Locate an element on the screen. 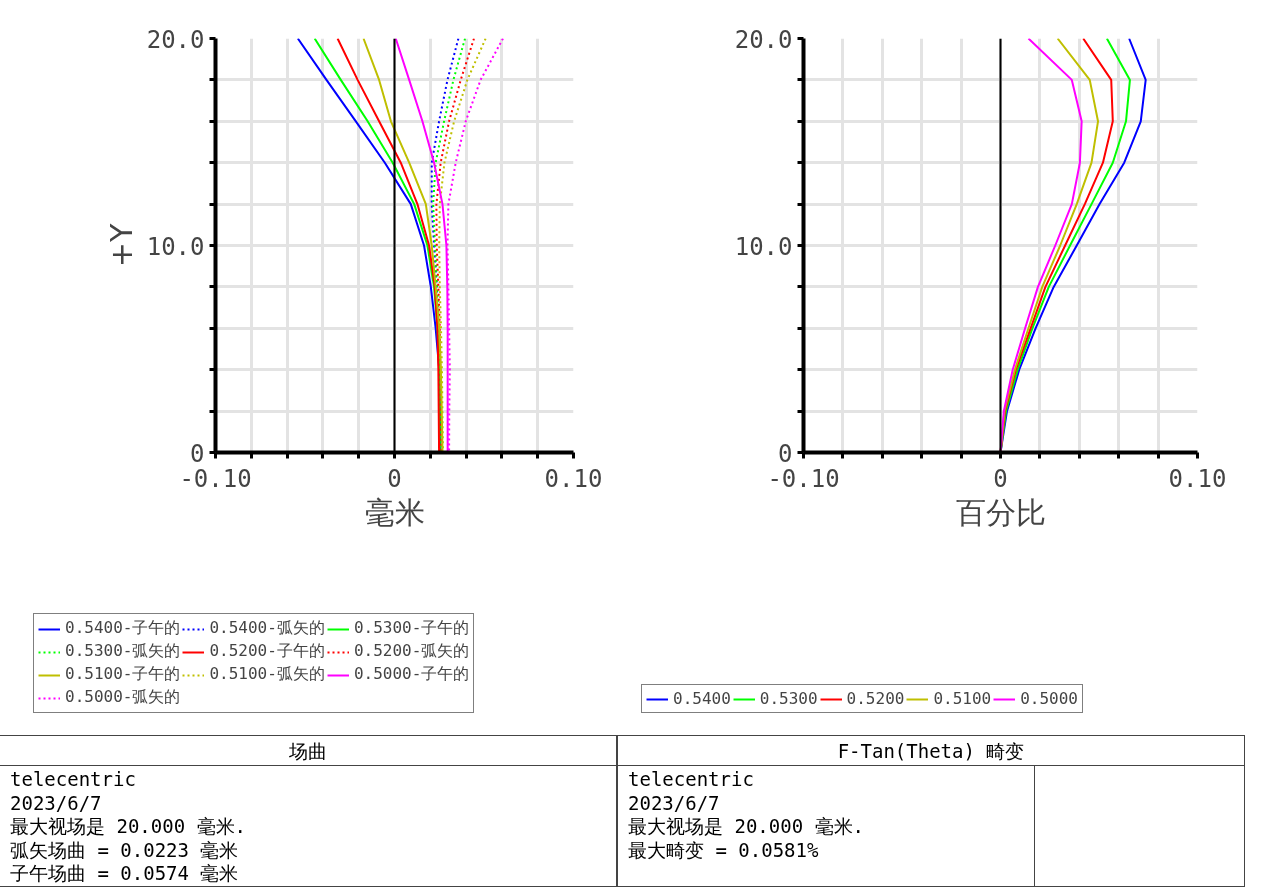 The height and width of the screenshot is (889, 1270). x-axis-title: 百分比 is located at coordinates (1000, 512).